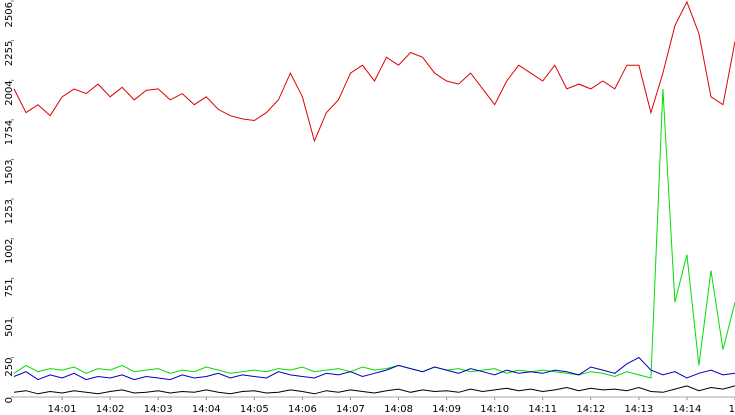 The height and width of the screenshot is (415, 735). What do you see at coordinates (302, 409) in the screenshot?
I see `x-tick-label: 14:06` at bounding box center [302, 409].